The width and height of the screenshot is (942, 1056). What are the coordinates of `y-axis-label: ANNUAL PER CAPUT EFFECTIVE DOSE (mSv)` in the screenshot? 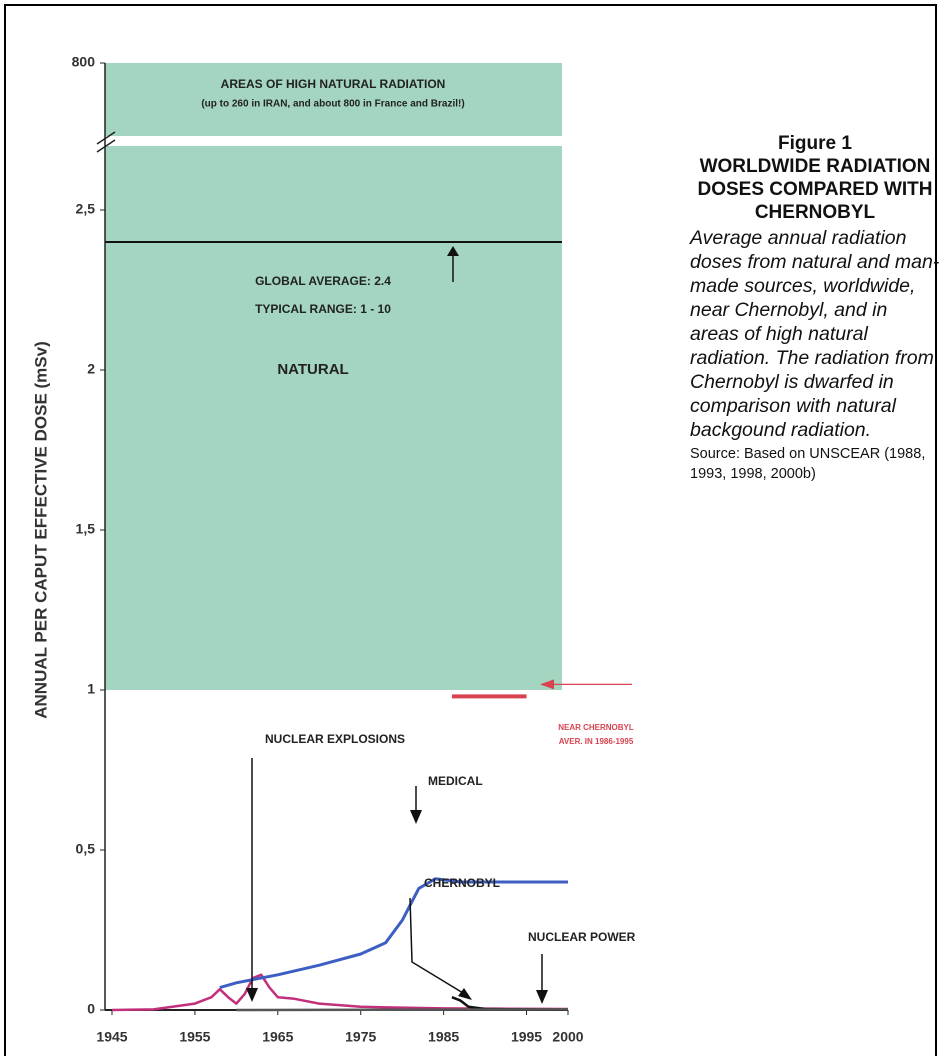 It's located at (40, 530).